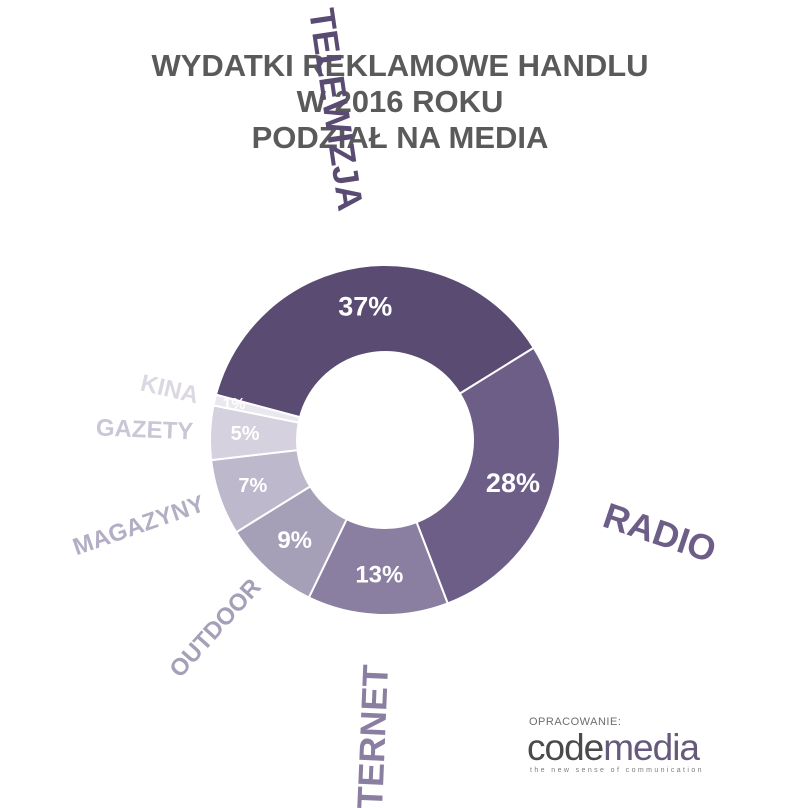 Image resolution: width=800 pixels, height=808 pixels. What do you see at coordinates (372, 736) in the screenshot?
I see `category-label-internet: INTERNET` at bounding box center [372, 736].